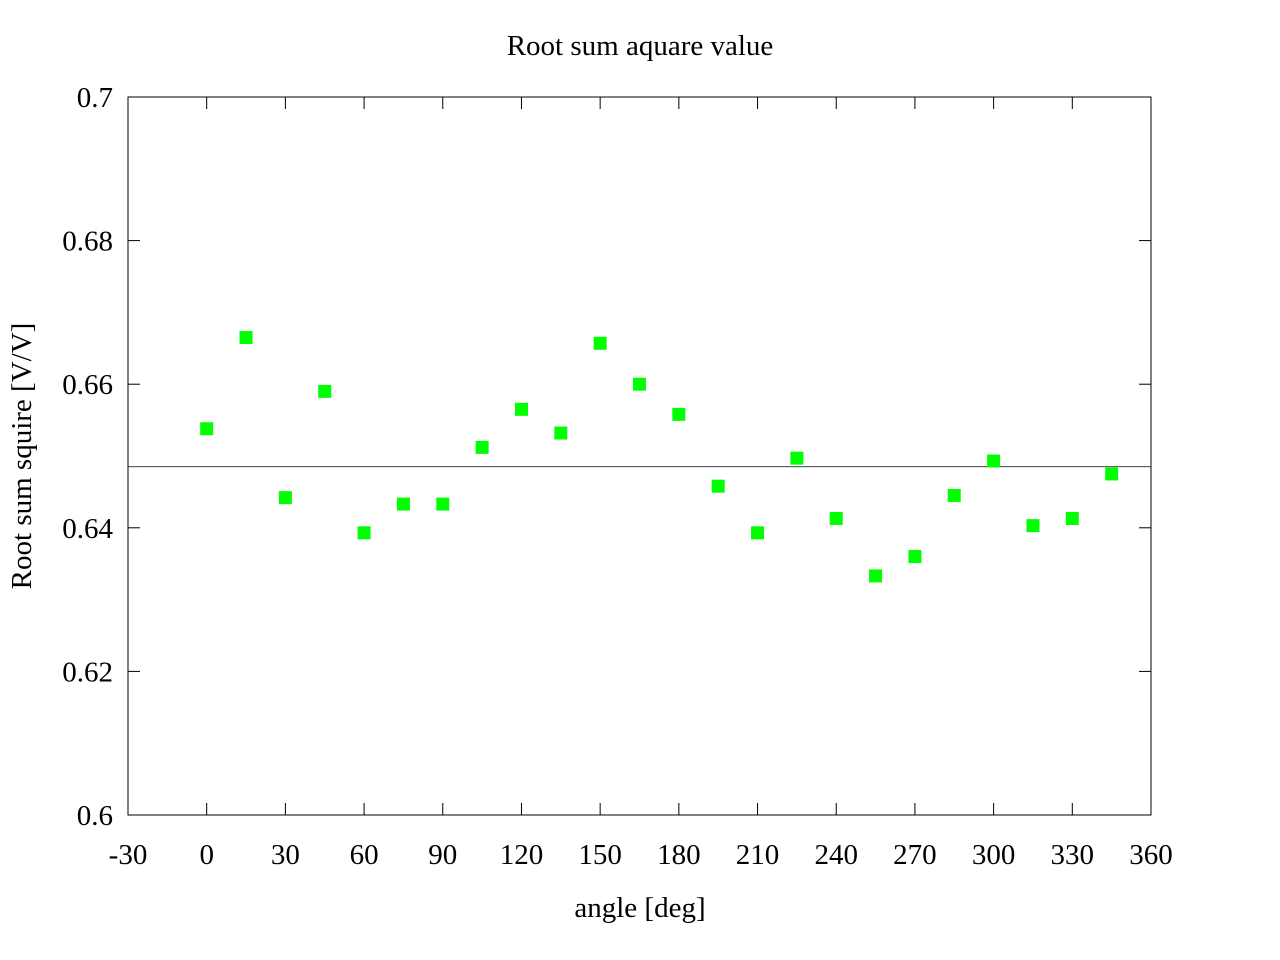  I want to click on x-tick-label: 60, so click(364, 855).